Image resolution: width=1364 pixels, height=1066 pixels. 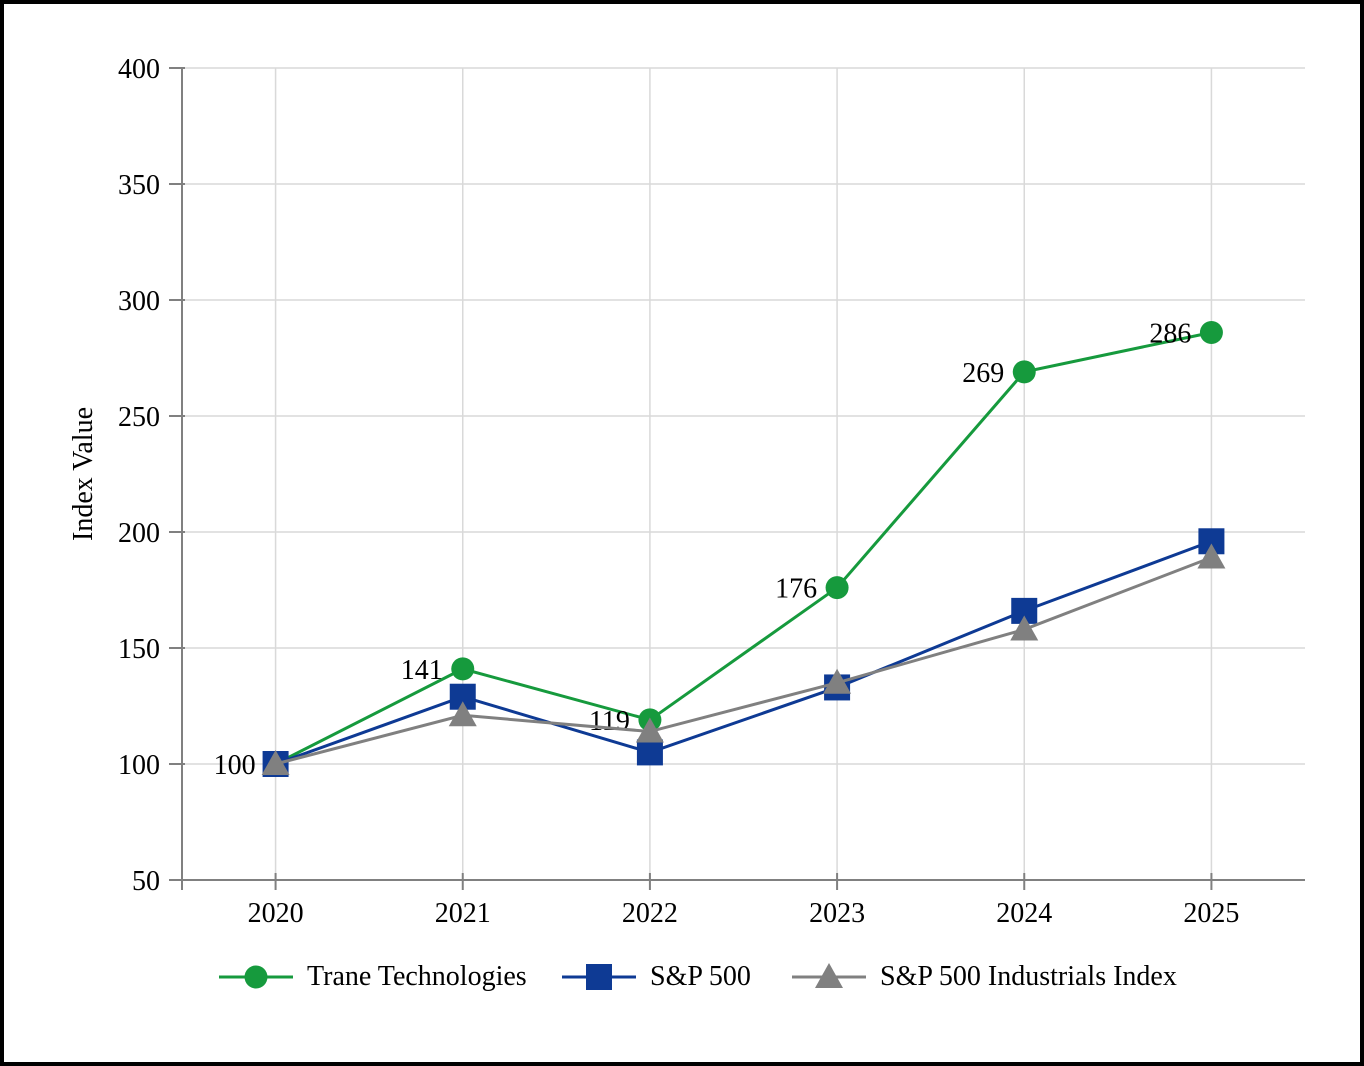 I want to click on data-point-label: 286, so click(x=1170, y=333).